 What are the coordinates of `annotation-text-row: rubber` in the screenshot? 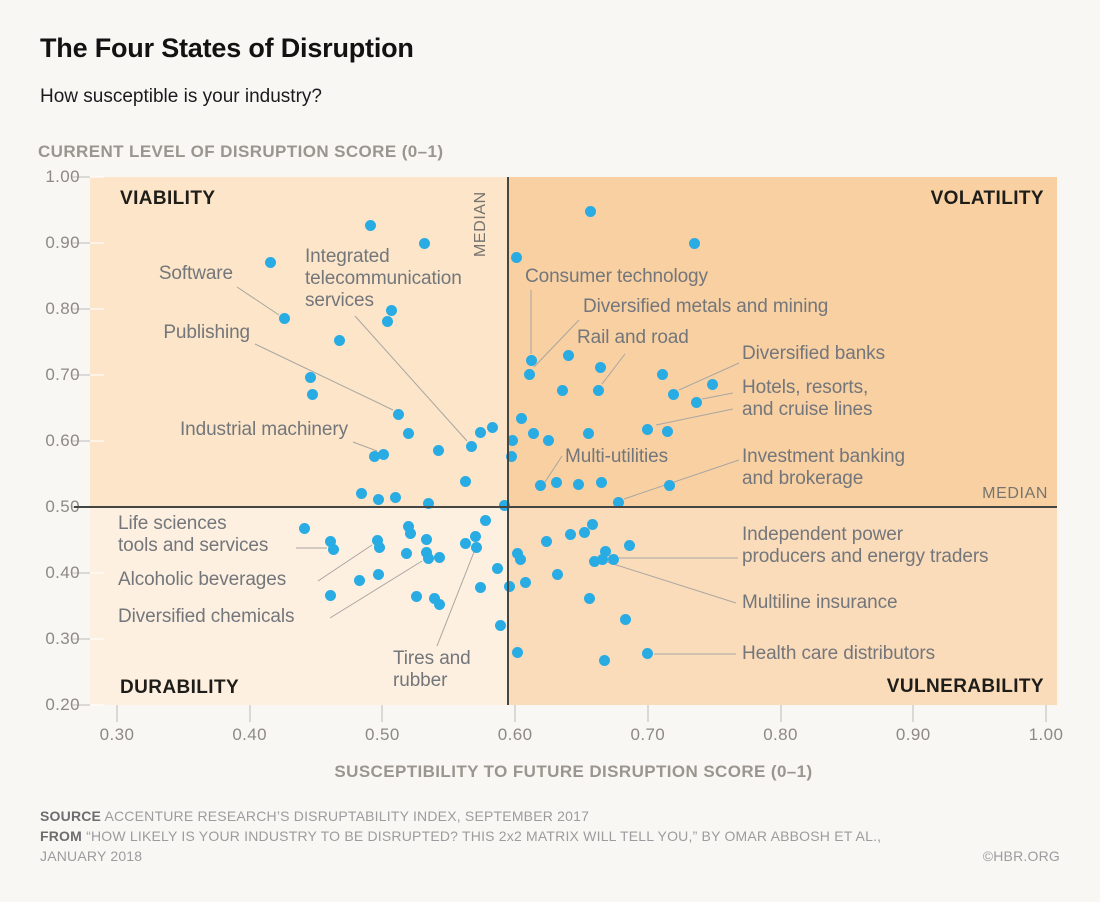 It's located at (420, 680).